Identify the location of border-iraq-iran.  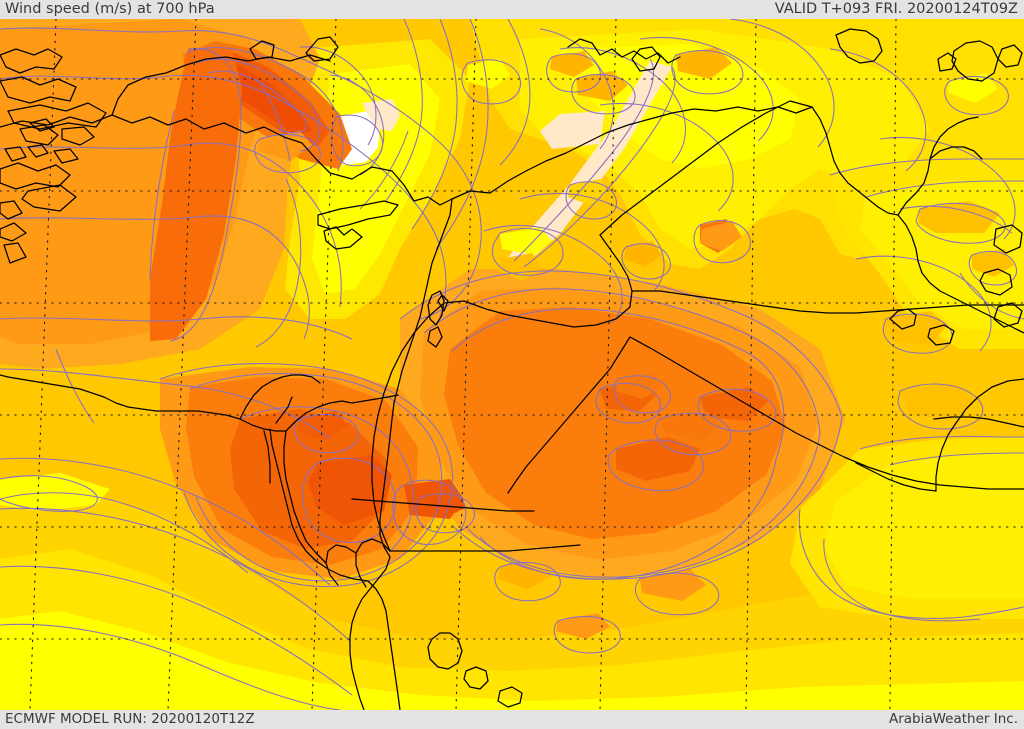
(855, 161).